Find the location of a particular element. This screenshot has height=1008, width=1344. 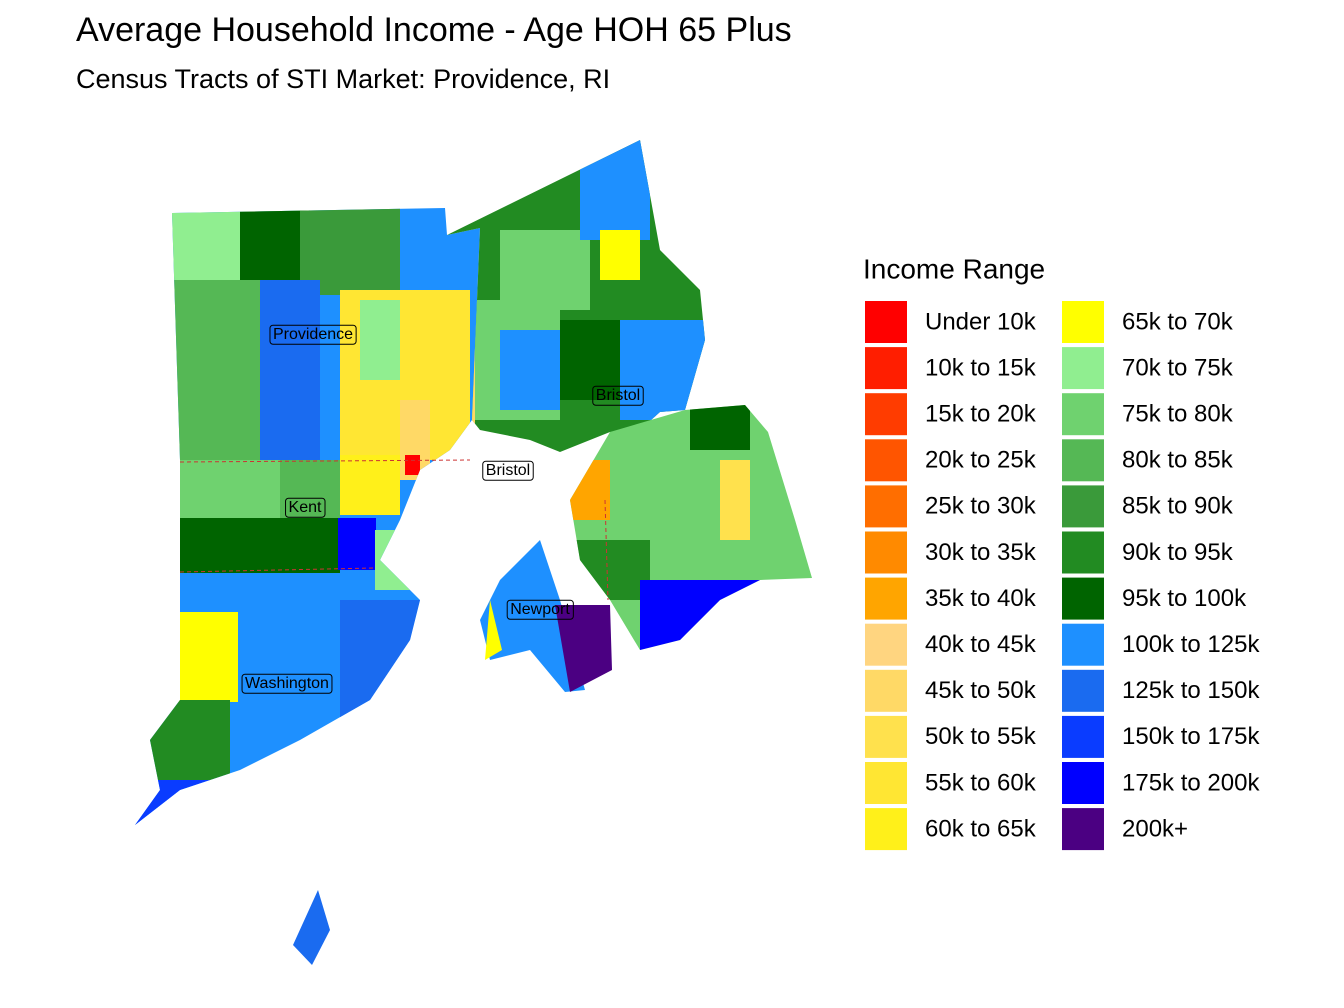

legend-label: 35k to 40k is located at coordinates (981, 598).